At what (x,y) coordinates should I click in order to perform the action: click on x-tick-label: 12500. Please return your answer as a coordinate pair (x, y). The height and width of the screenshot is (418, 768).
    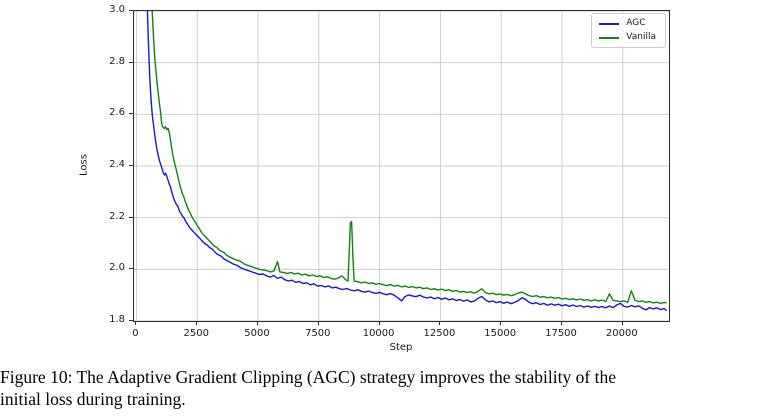
    Looking at the image, I should click on (439, 333).